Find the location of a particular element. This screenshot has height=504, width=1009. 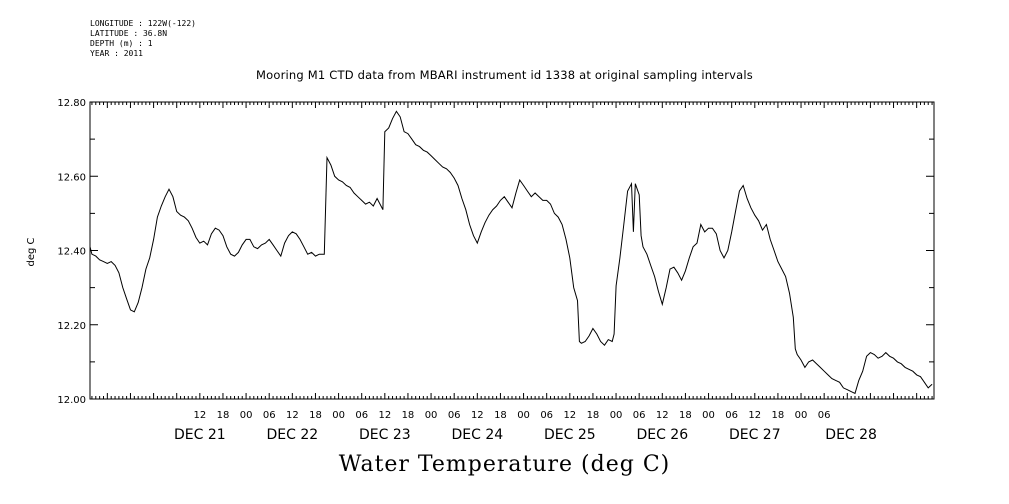

y-tick-label: 12.20 is located at coordinates (71, 326).